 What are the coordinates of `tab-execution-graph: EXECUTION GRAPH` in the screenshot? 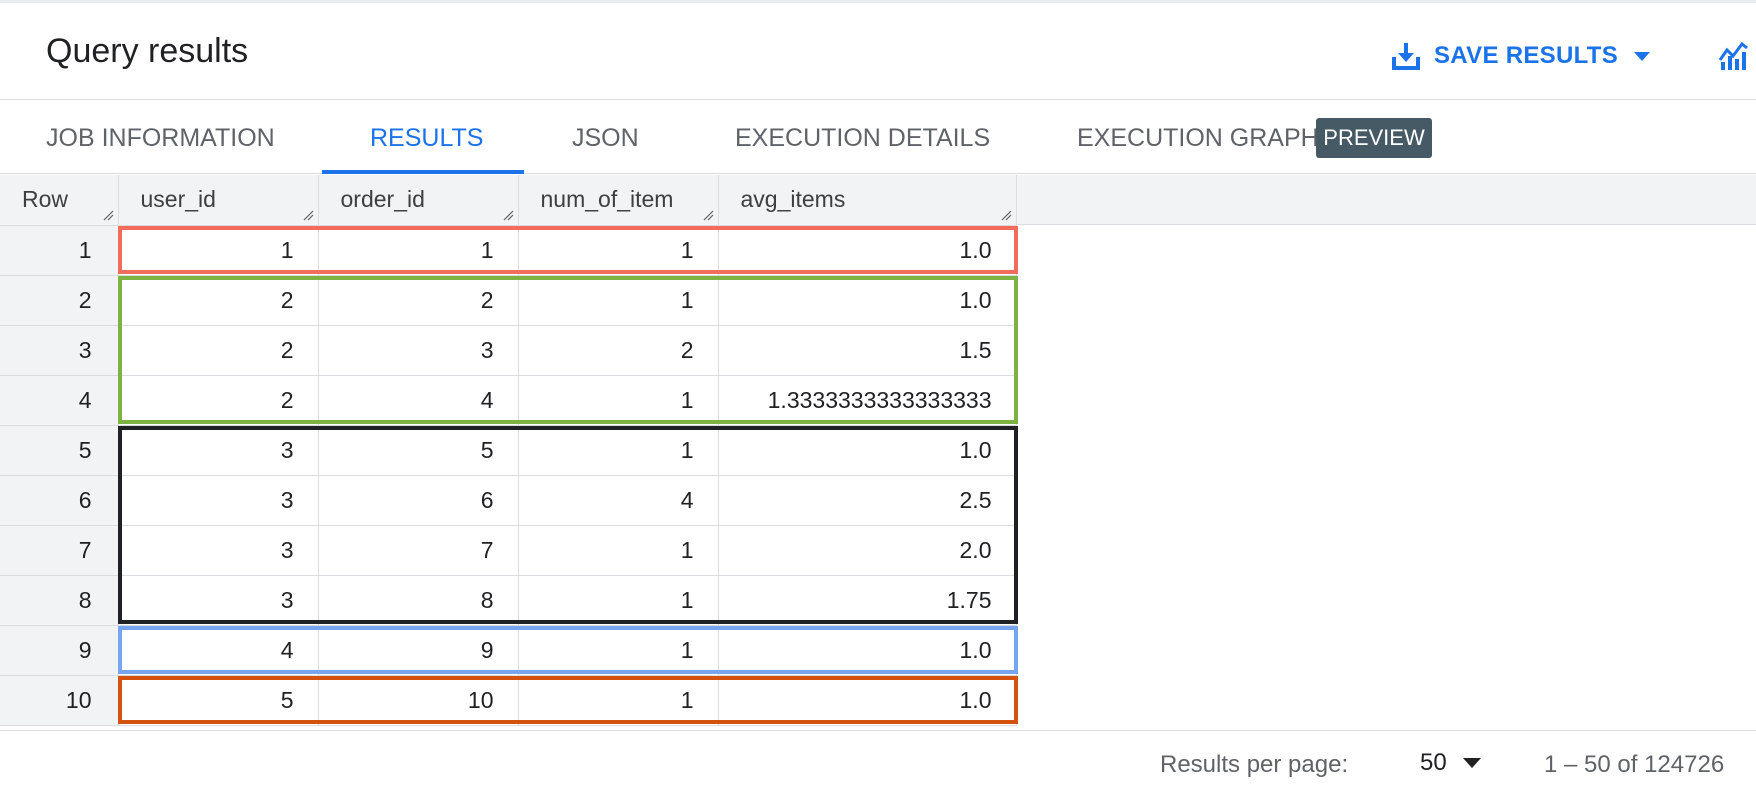 It's located at (1198, 138).